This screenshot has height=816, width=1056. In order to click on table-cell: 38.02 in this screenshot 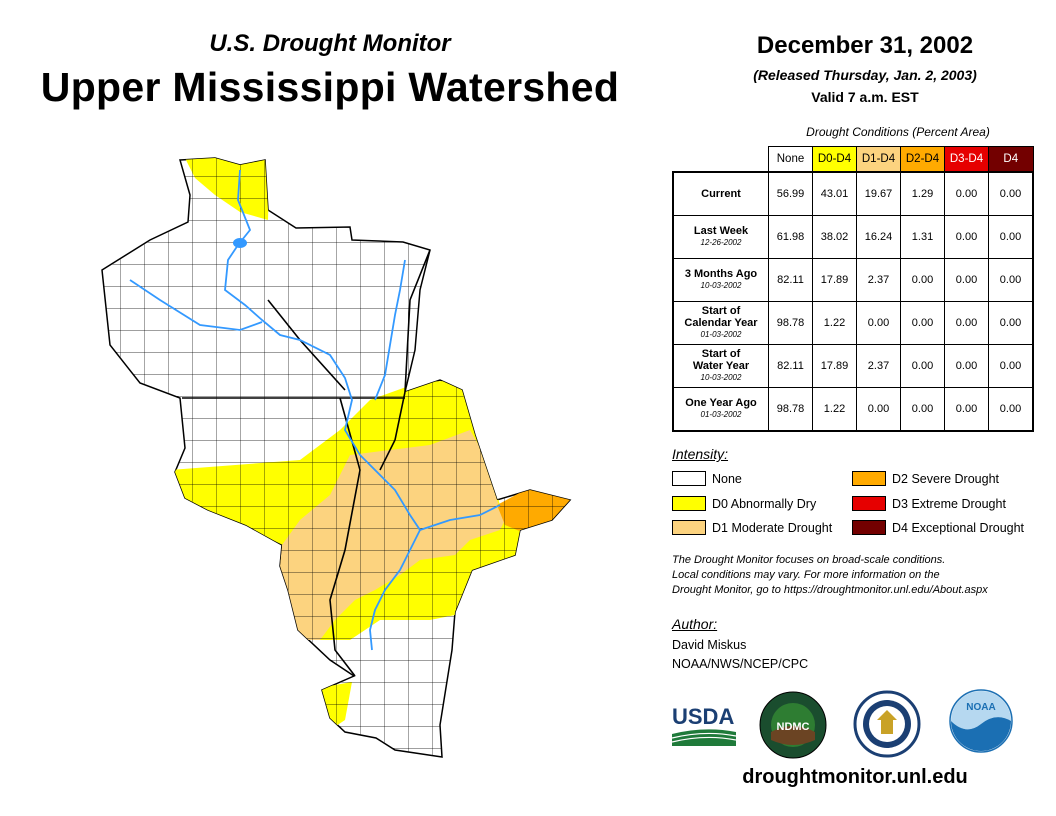, I will do `click(834, 237)`.